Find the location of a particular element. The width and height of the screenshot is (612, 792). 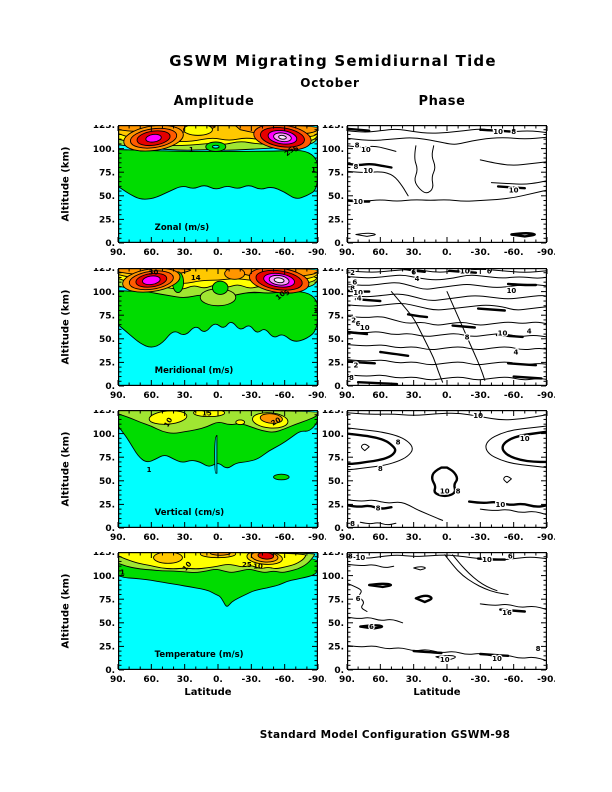

contour-region is located at coordinates (216, 454).